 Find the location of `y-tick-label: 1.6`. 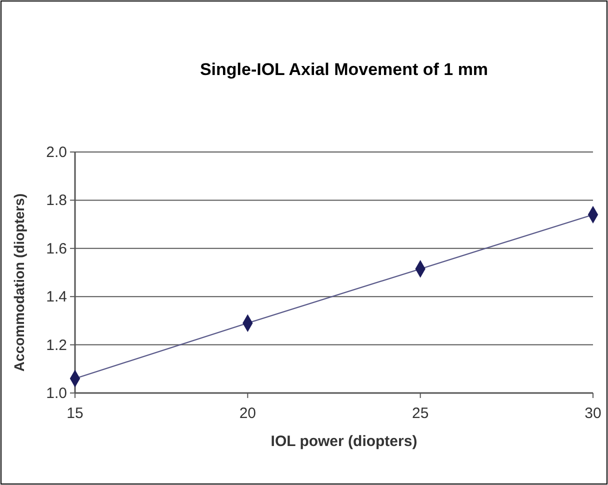

y-tick-label: 1.6 is located at coordinates (56, 249).